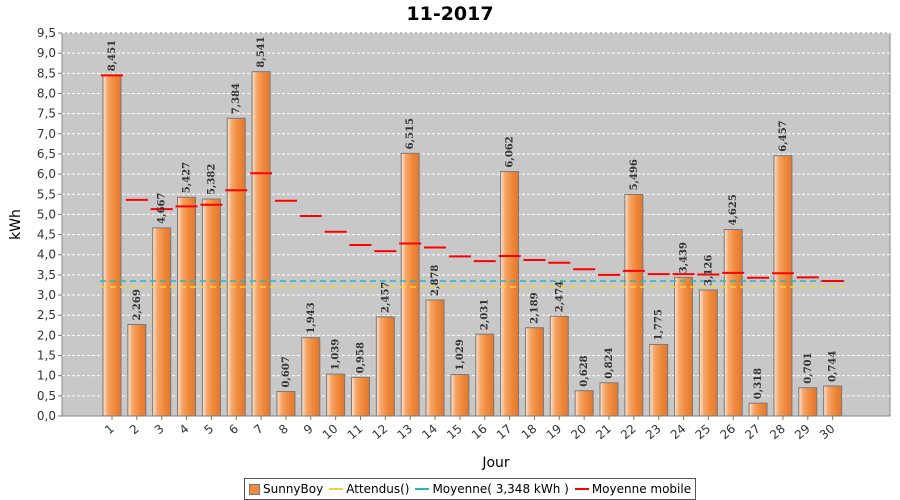  I want to click on legend-item-attendus: Attendus(), so click(369, 489).